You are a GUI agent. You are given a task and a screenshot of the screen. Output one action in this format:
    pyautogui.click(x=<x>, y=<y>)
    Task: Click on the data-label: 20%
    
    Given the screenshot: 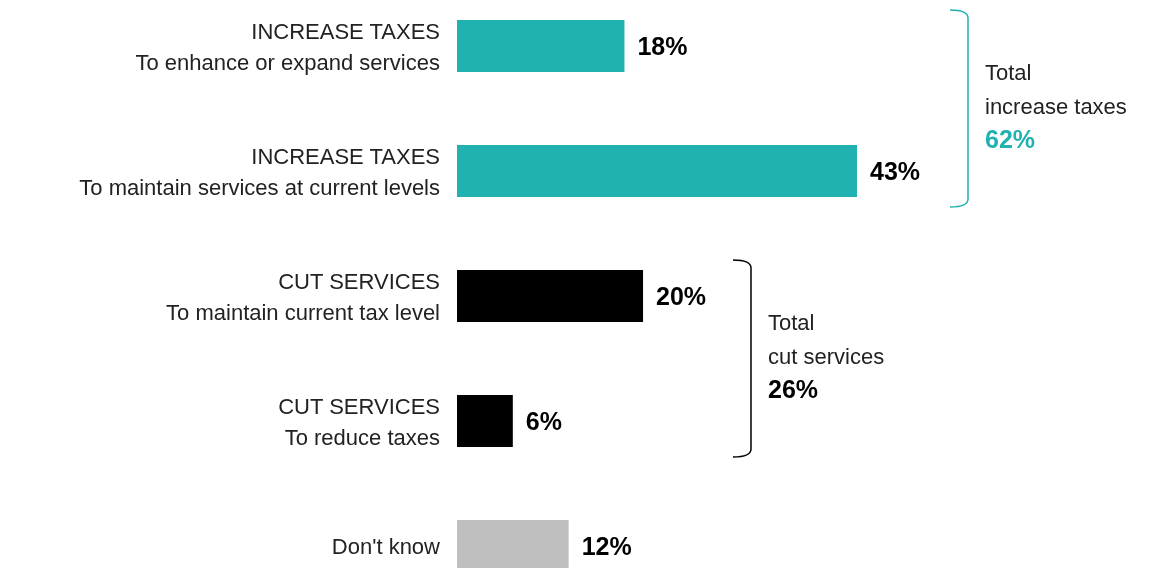 What is the action you would take?
    pyautogui.click(x=681, y=296)
    